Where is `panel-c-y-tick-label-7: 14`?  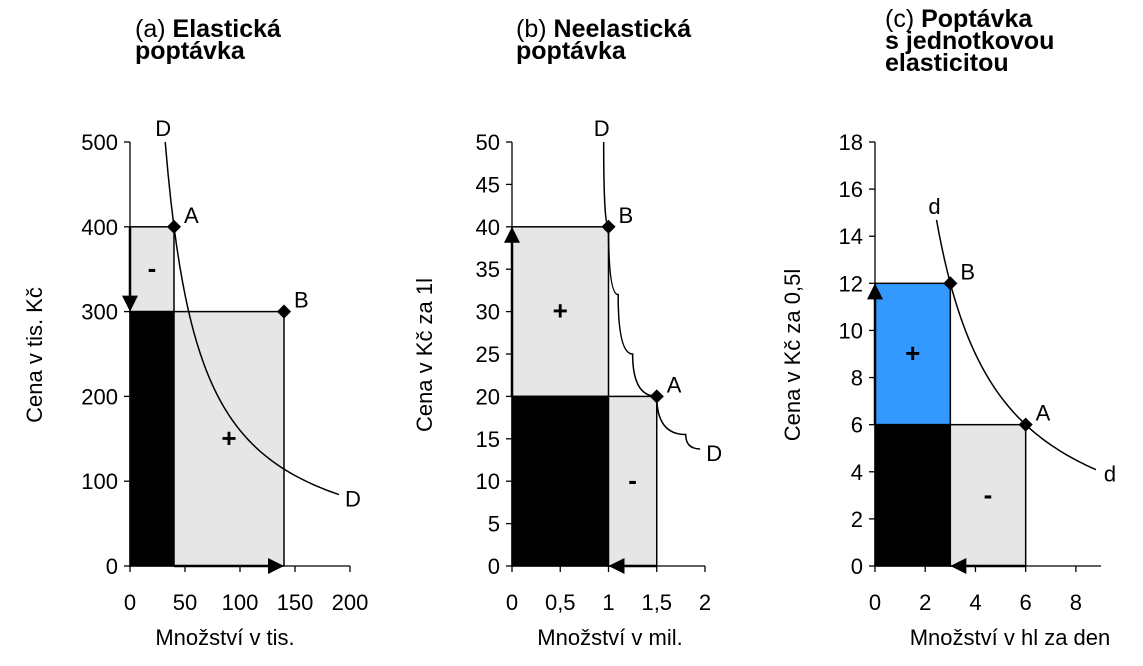 panel-c-y-tick-label-7: 14 is located at coordinates (851, 236).